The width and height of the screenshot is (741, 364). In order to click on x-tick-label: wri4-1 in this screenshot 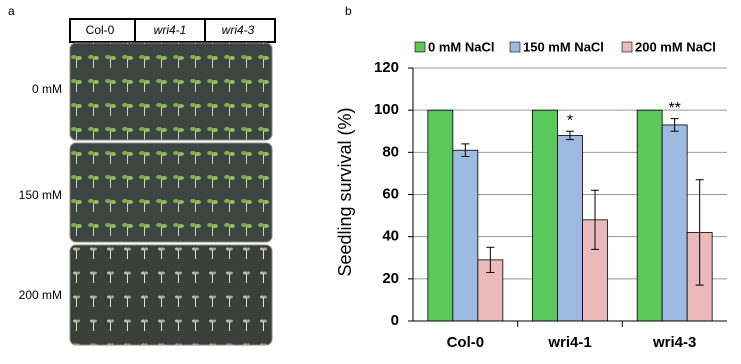, I will do `click(569, 342)`.